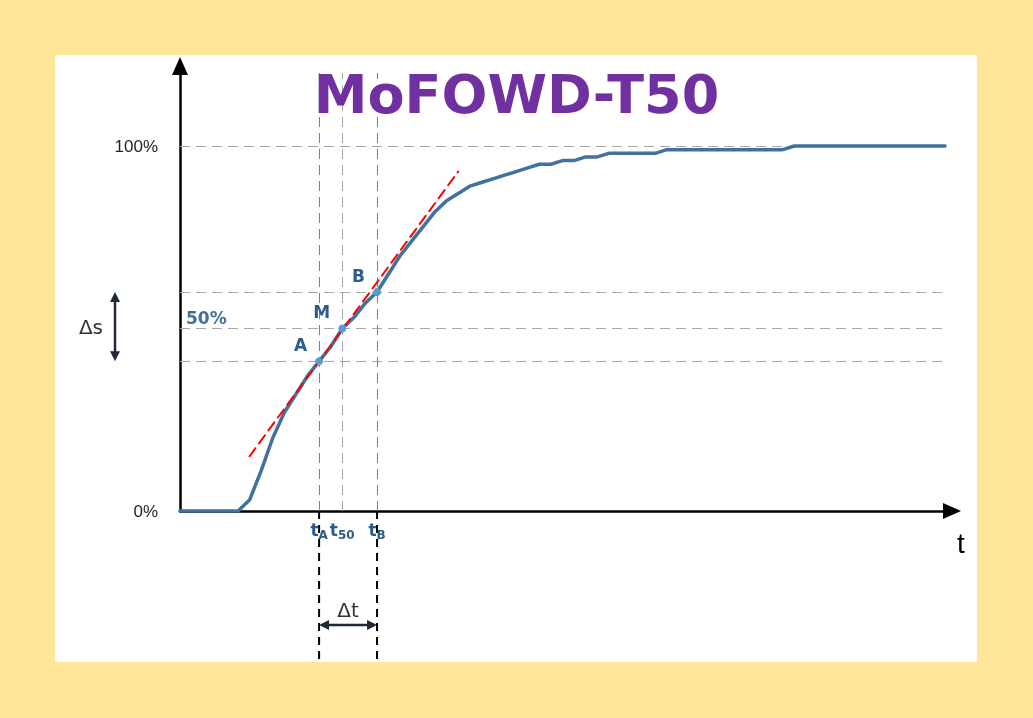 Image resolution: width=1033 pixels, height=718 pixels. I want to click on annotation: A, so click(300, 344).